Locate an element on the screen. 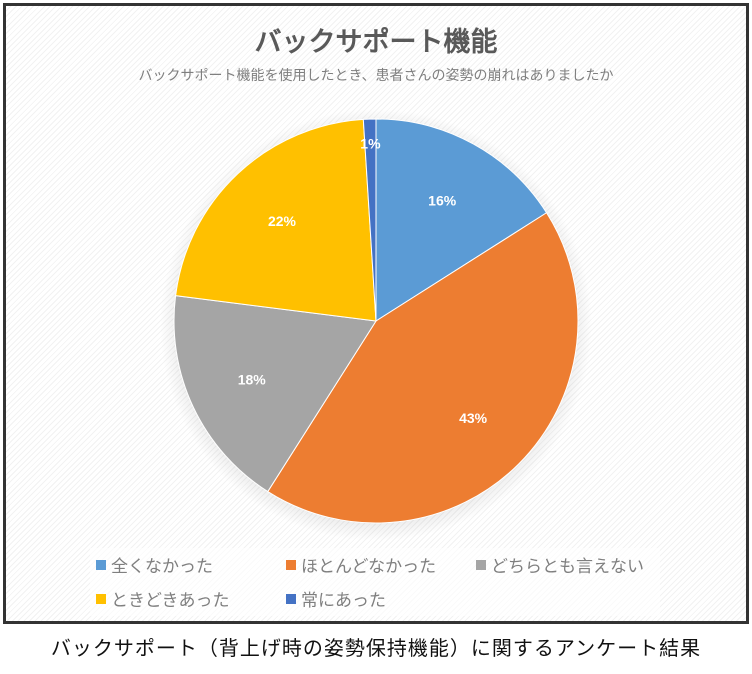 Image resolution: width=752 pixels, height=674 pixels. figure-caption: バックサポート（背上げ時の姿勢保持機能）に関するアンケート結果 is located at coordinates (376, 648).